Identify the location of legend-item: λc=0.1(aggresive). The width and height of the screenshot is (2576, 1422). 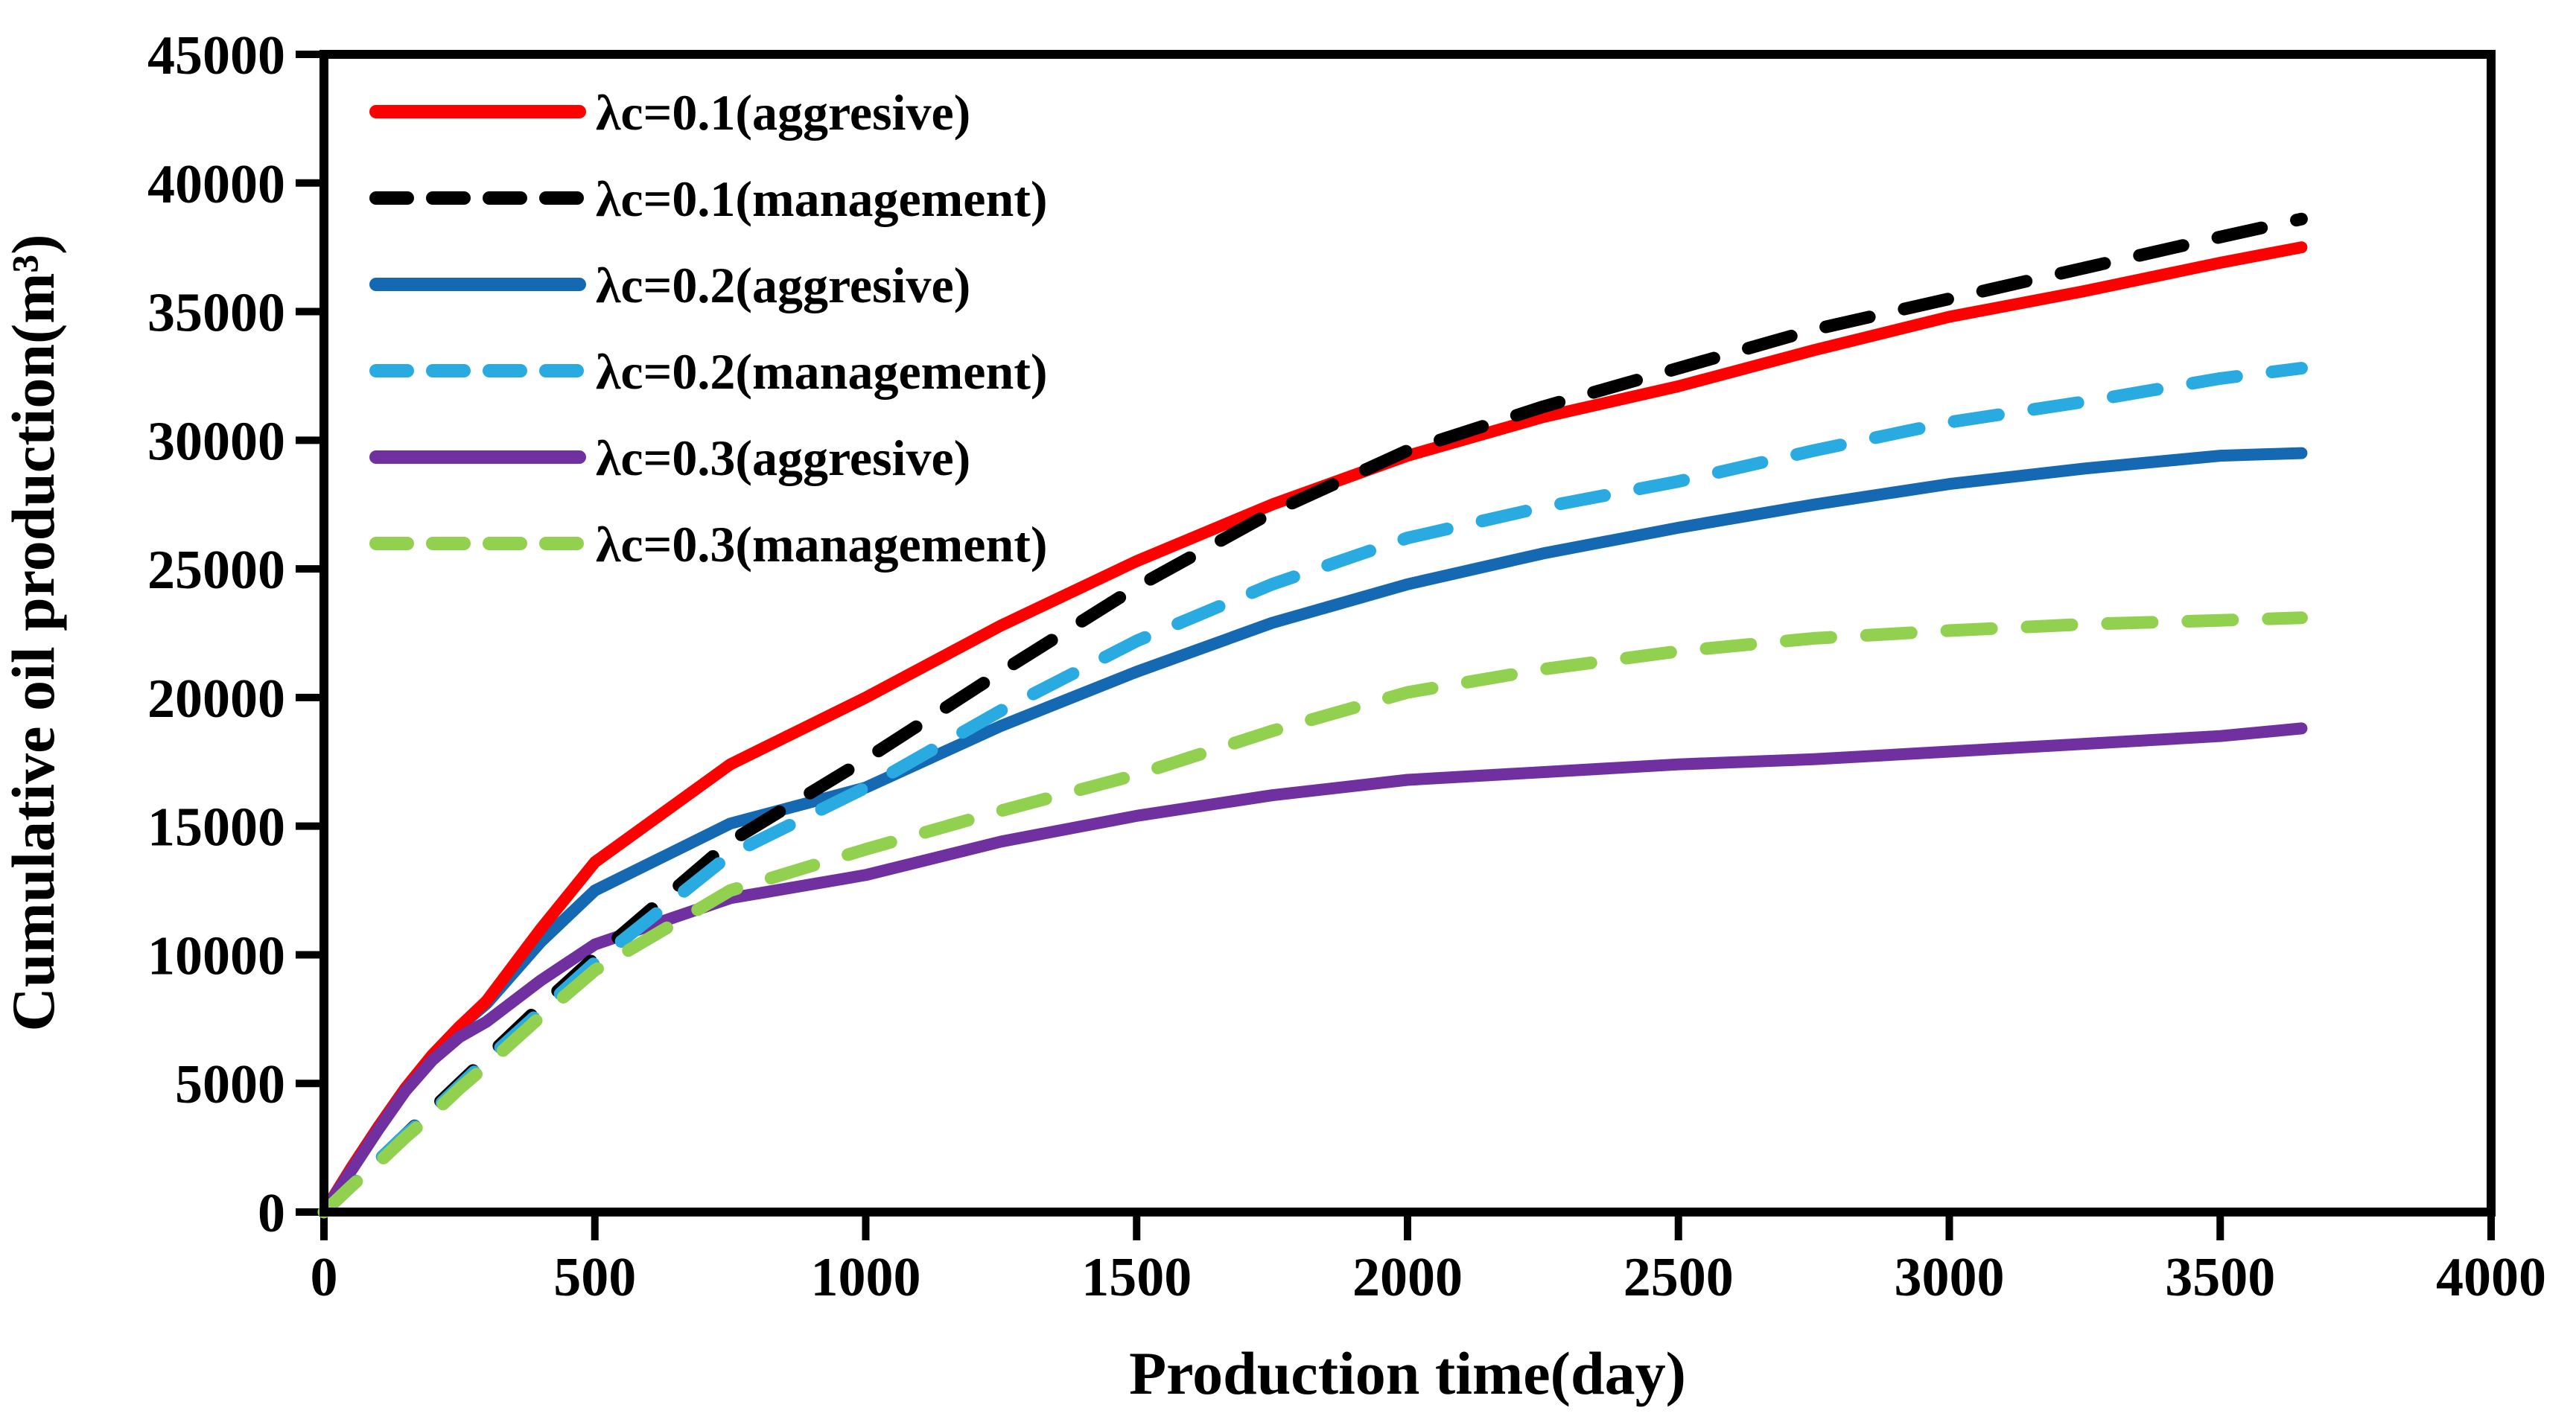
(669, 112).